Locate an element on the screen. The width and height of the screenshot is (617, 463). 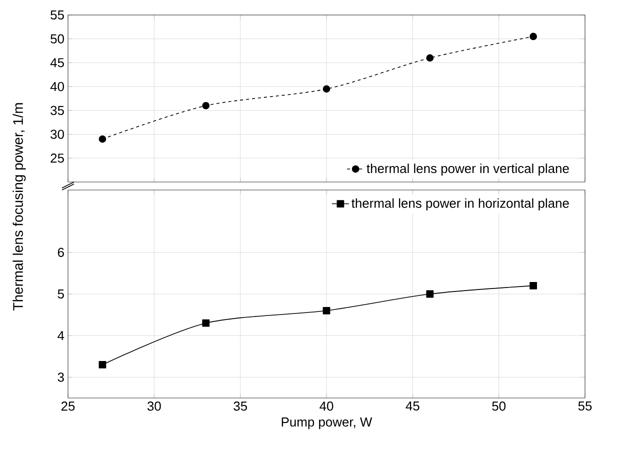
y-tick-label: 5 is located at coordinates (61, 294).